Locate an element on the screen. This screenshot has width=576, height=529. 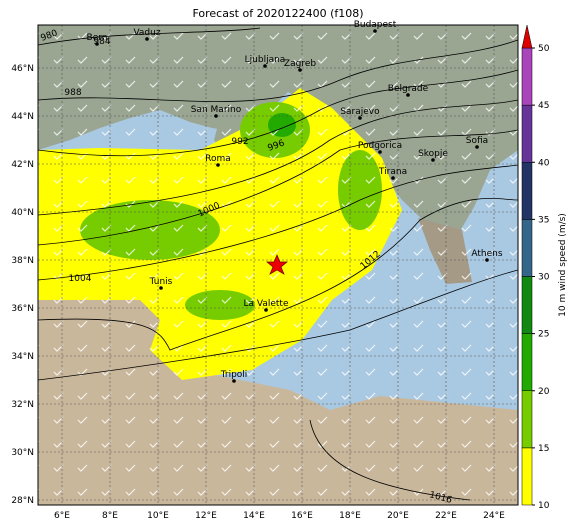
colorbar-tick-label: 40 is located at coordinates (544, 163).